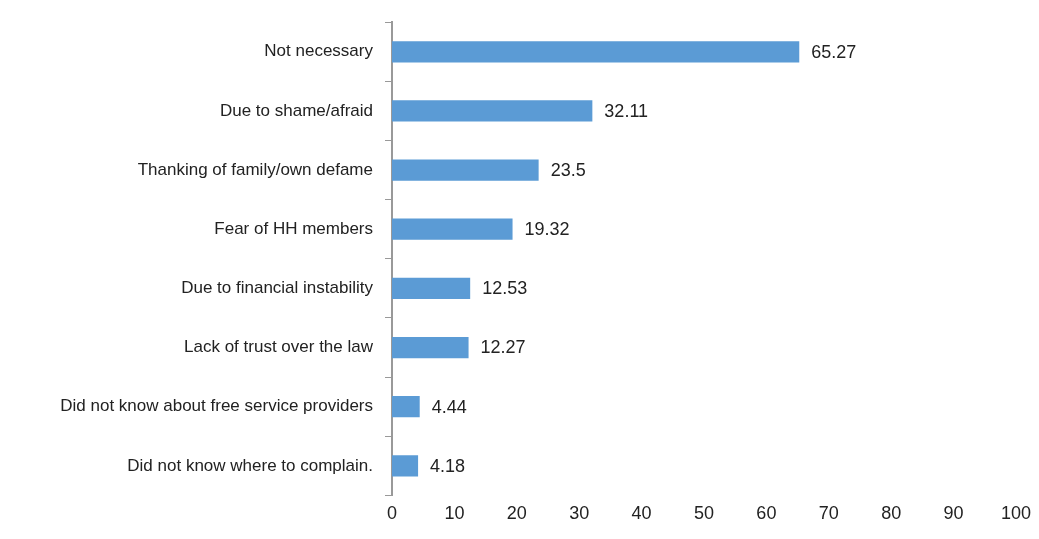  I want to click on x-tick-label: 20, so click(516, 513).